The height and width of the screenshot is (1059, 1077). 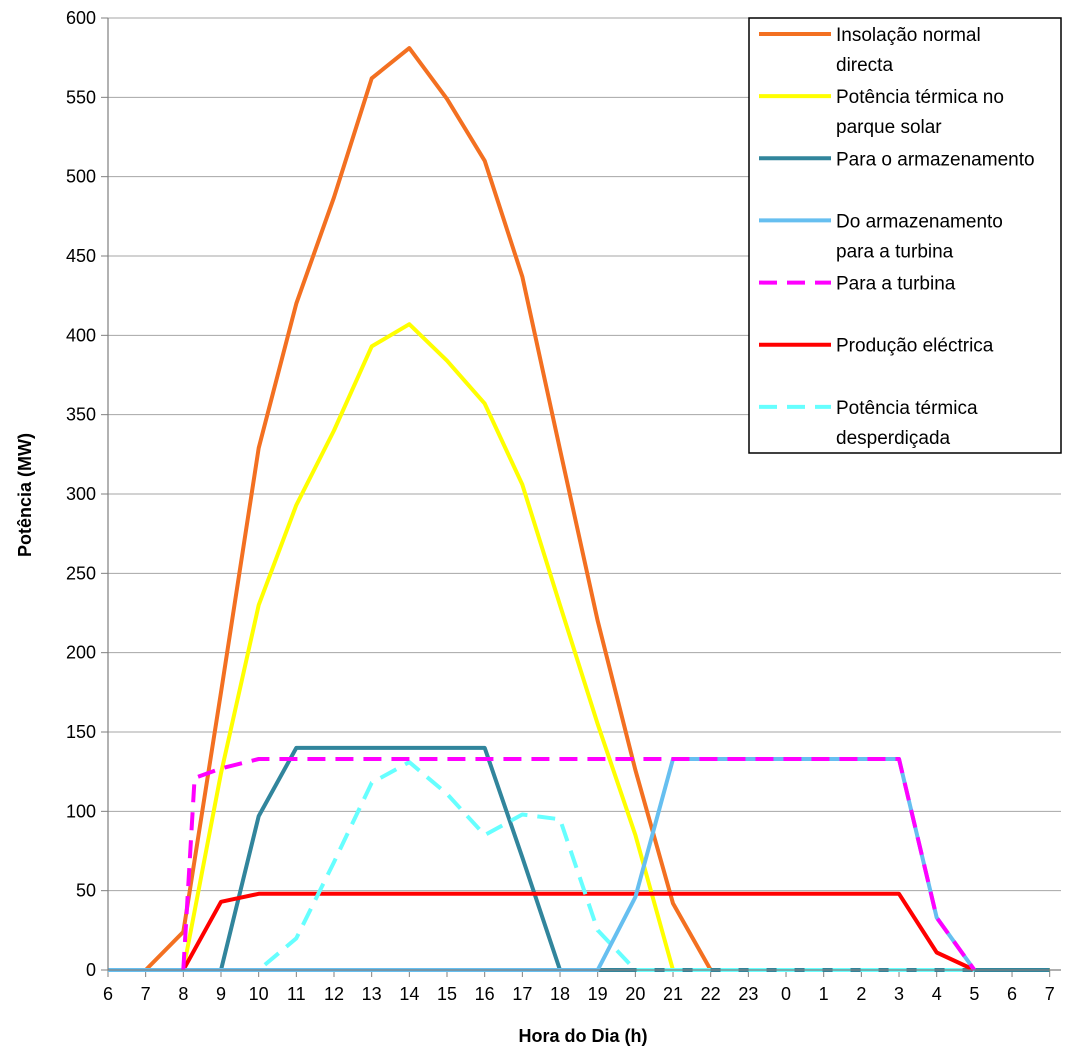 I want to click on y-tick-labels: 0 50 100 150 200 250 300 350 400 450 500 550 600, so click(x=81, y=494).